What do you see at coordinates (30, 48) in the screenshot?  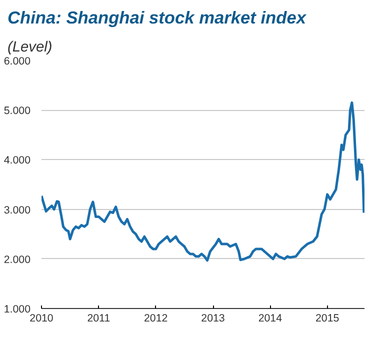 I see `chart-subtitle: (Level)` at bounding box center [30, 48].